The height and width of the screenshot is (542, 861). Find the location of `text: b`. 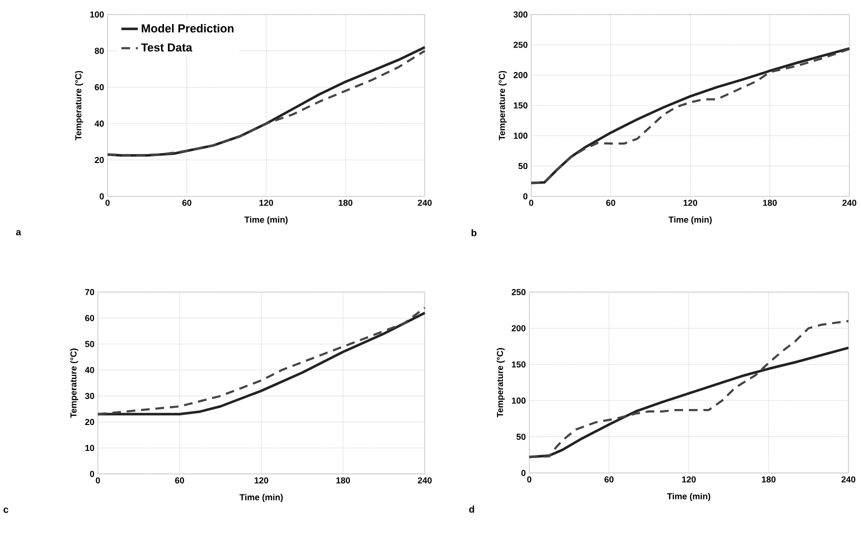

text: b is located at coordinates (474, 232).